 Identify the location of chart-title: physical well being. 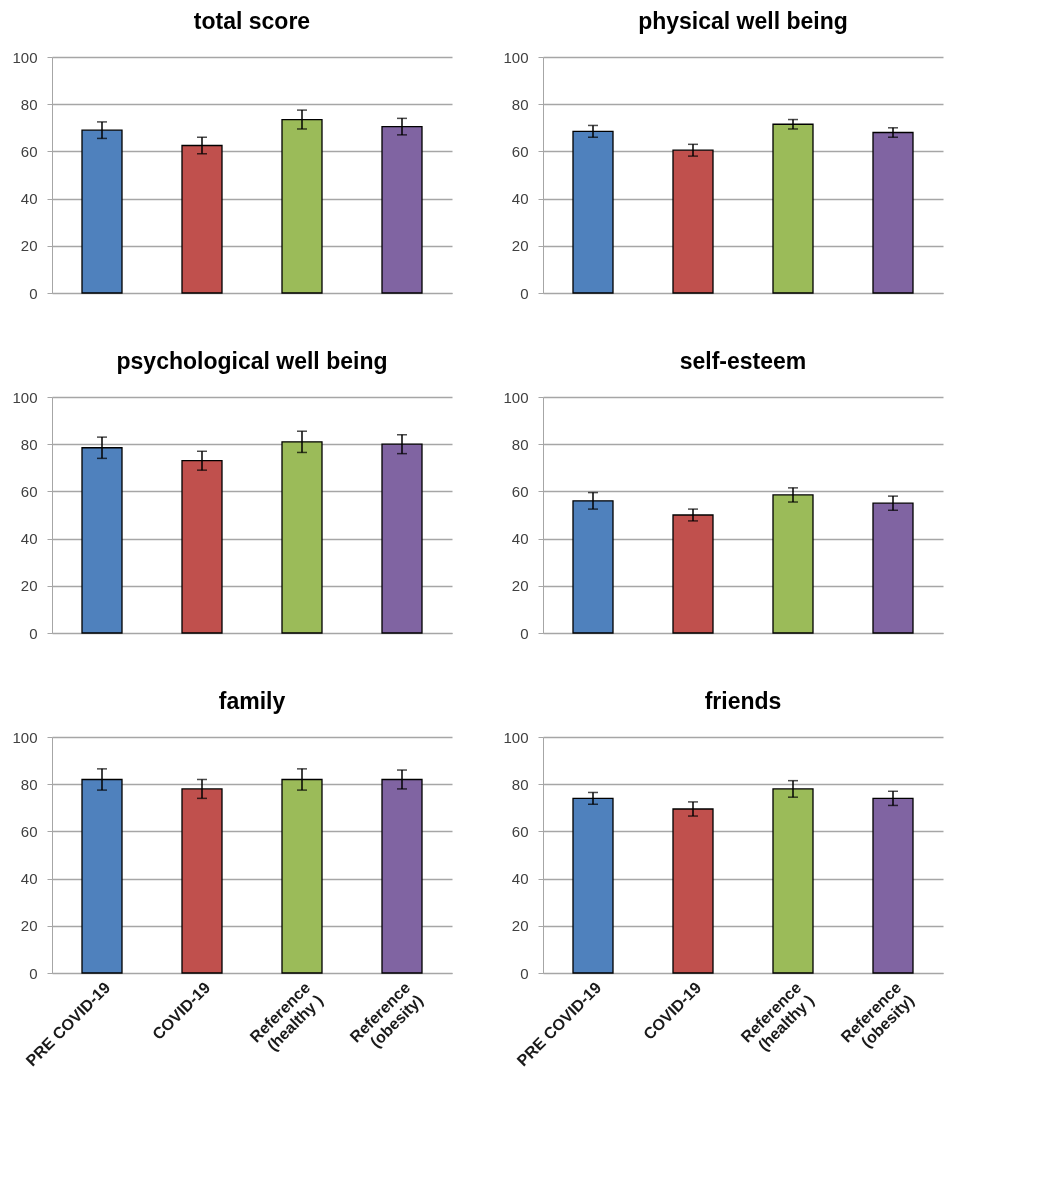
(743, 21).